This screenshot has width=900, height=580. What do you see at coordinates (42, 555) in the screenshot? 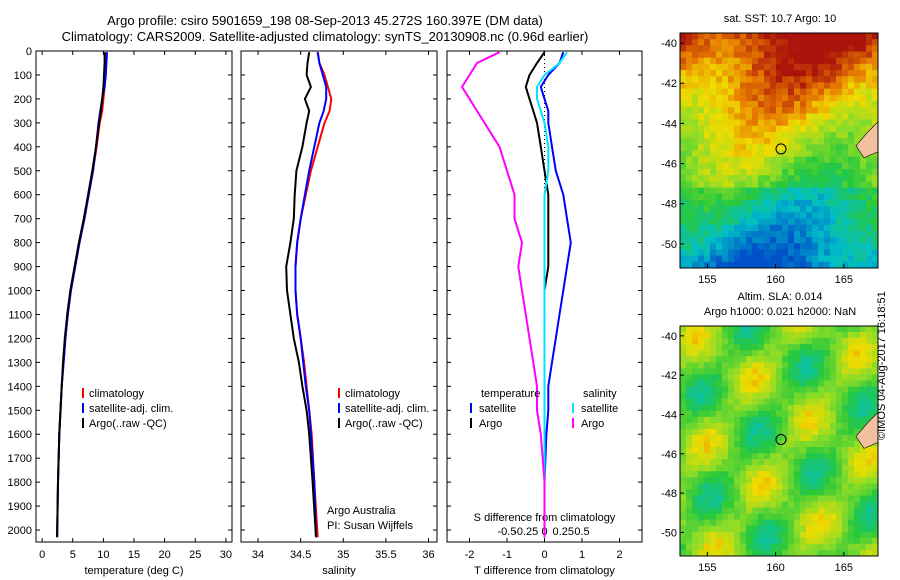
I see `x-tick-label: 0` at bounding box center [42, 555].